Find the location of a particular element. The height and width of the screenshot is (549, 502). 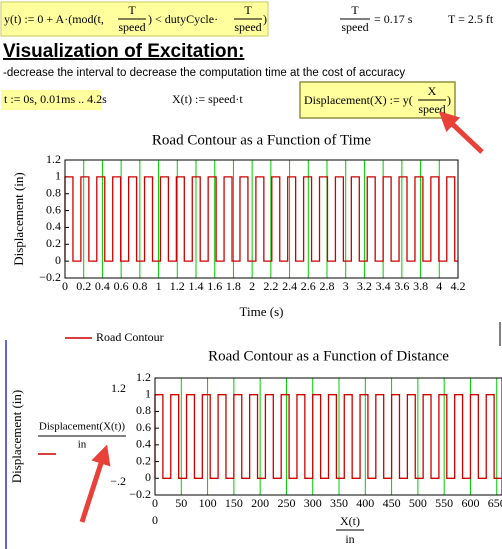

chart-title: Road Contour as a Function of Time is located at coordinates (262, 140).